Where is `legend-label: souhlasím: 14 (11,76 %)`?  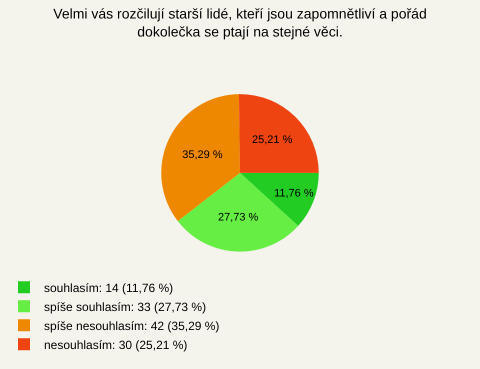 legend-label: souhlasím: 14 (11,76 %) is located at coordinates (109, 287).